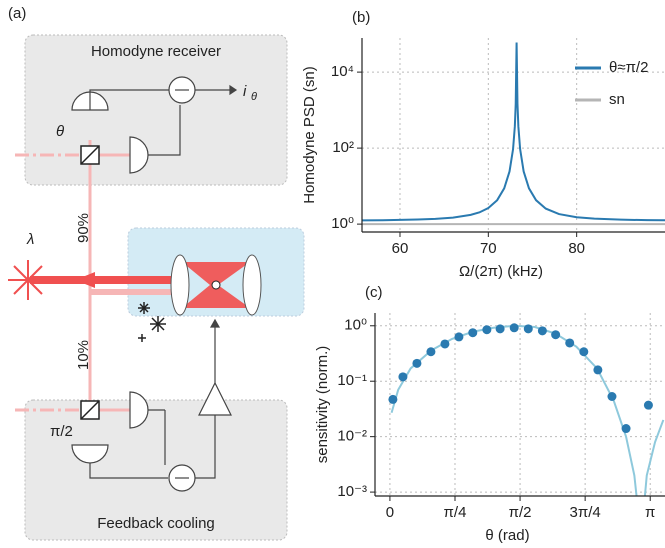  I want to click on plot-area, so click(526, 409).